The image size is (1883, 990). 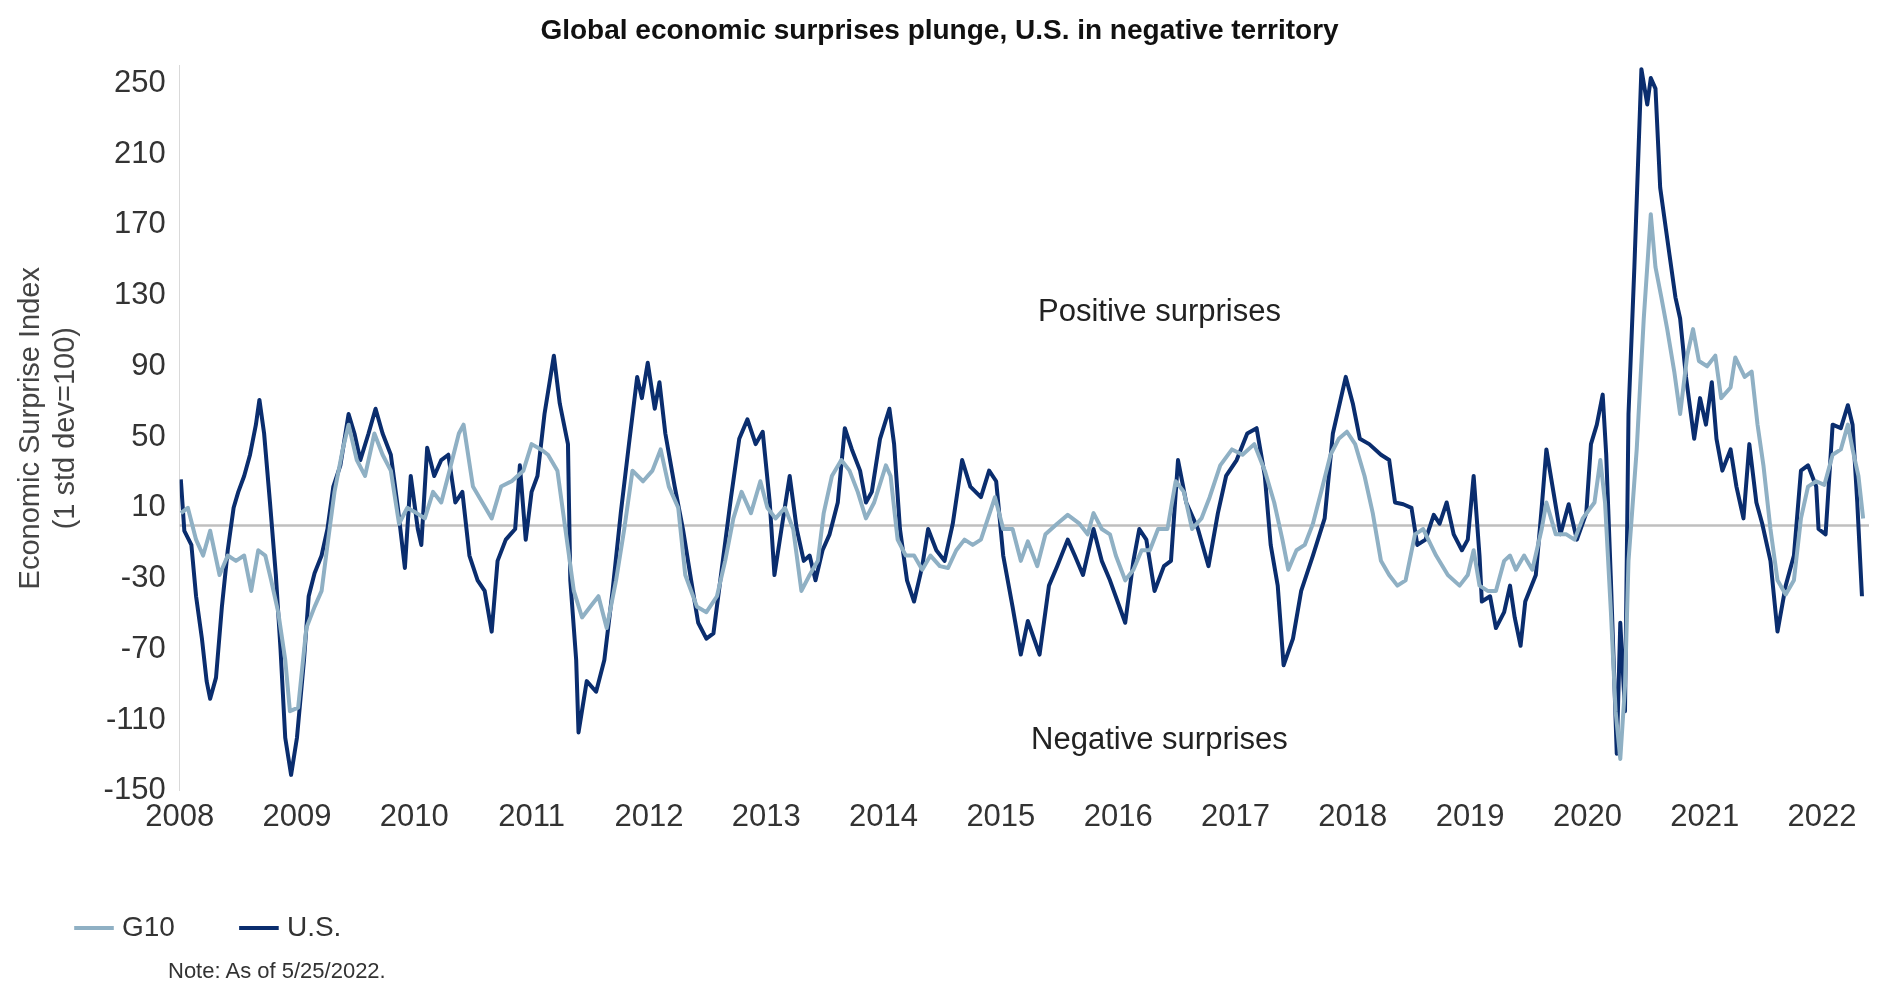 What do you see at coordinates (1470, 815) in the screenshot?
I see `x-tick-label: 2019` at bounding box center [1470, 815].